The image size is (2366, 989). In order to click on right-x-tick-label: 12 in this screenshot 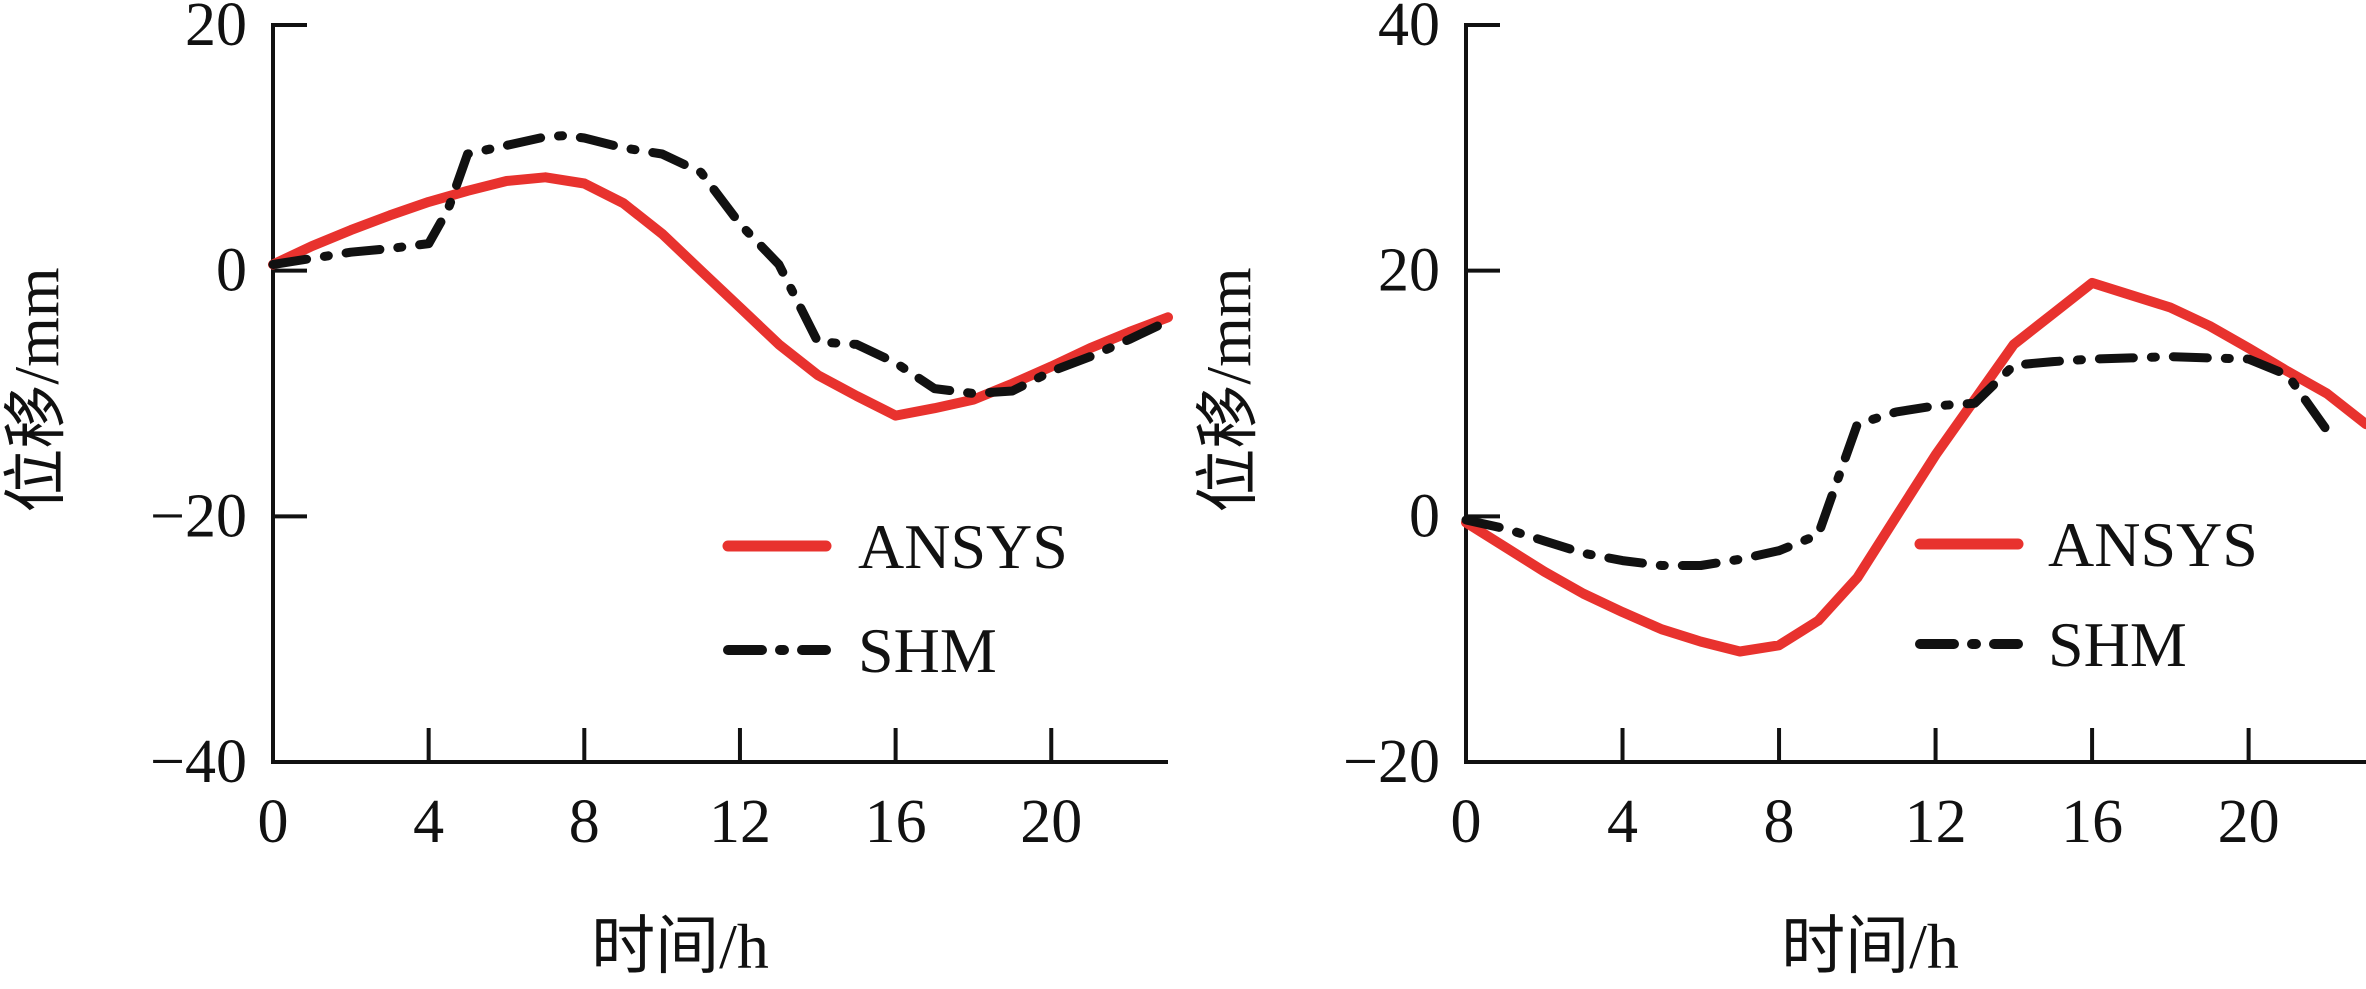, I will do `click(1936, 822)`.